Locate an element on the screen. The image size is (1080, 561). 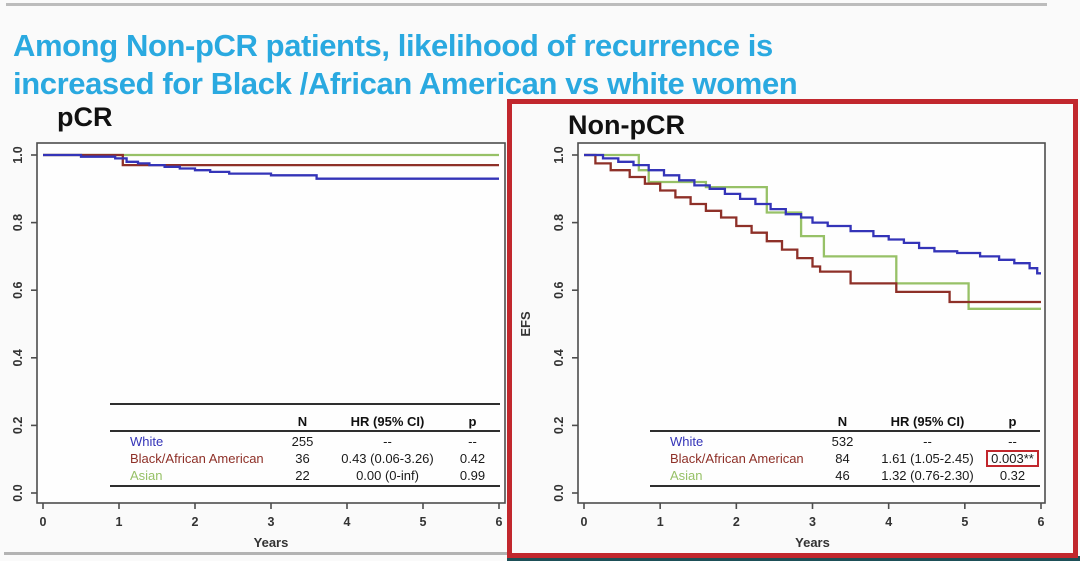
stats-p-value: 0.003** is located at coordinates (1012, 458).